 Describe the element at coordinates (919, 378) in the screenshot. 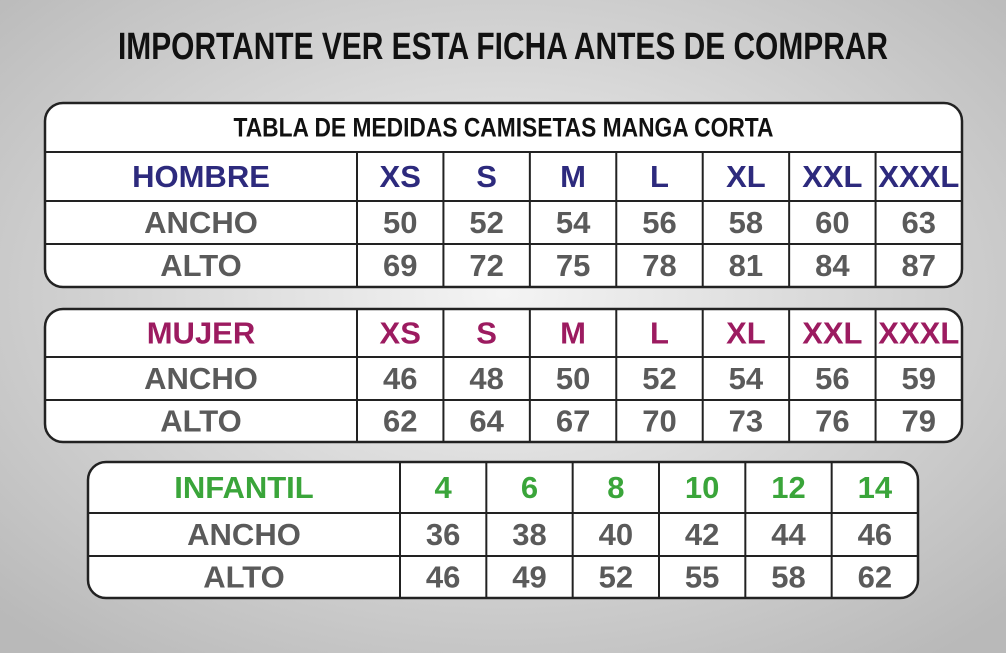

I see `cell-value: 59` at that location.